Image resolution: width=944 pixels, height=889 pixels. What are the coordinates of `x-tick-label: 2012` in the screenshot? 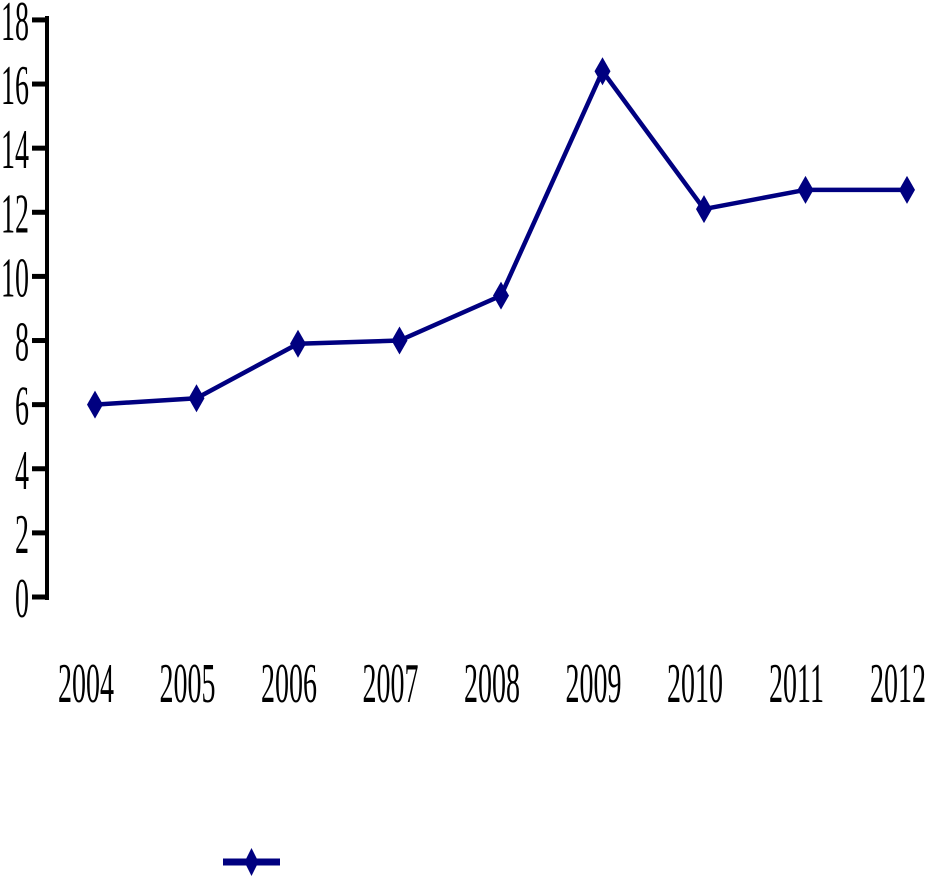 It's located at (898, 684).